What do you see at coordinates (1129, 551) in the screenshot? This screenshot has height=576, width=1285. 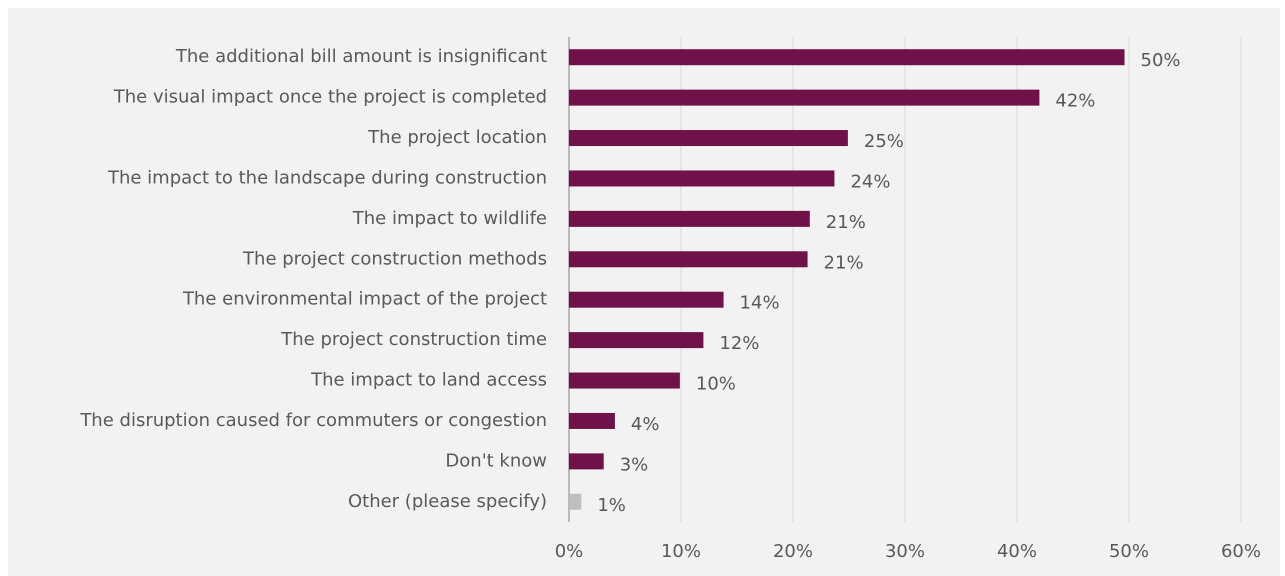 I see `x-tick-label: 50%` at bounding box center [1129, 551].